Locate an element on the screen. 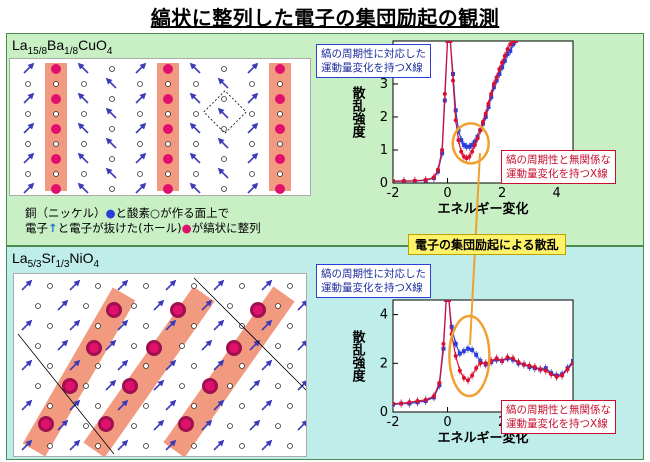 The height and width of the screenshot is (462, 650). top-callout-blue: 縞の周期性に対応した 運動量変化を持つX線 is located at coordinates (373, 61).